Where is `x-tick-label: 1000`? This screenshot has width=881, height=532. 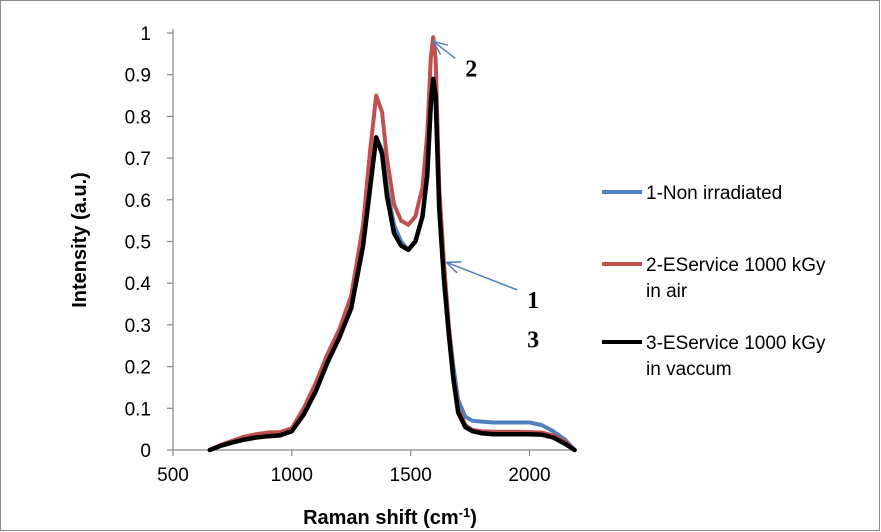 x-tick-label: 1000 is located at coordinates (292, 475).